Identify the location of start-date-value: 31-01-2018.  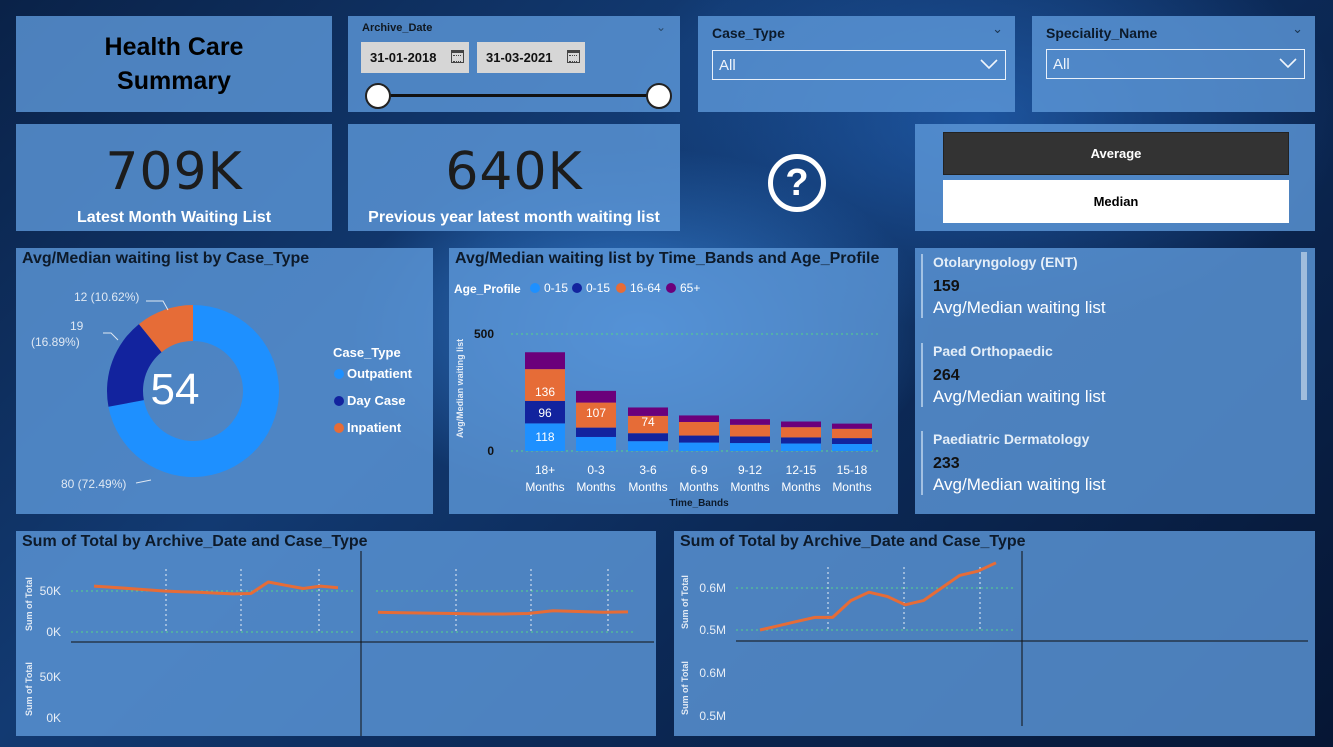
(403, 57).